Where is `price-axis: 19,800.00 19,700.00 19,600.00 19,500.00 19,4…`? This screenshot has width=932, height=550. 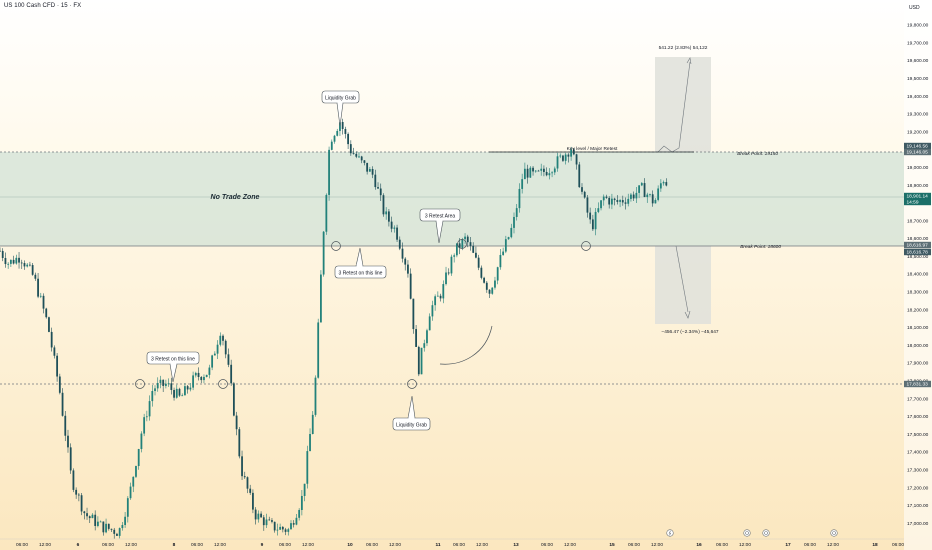 price-axis: 19,800.00 19,700.00 19,600.00 19,500.00 19,4… is located at coordinates (918, 275).